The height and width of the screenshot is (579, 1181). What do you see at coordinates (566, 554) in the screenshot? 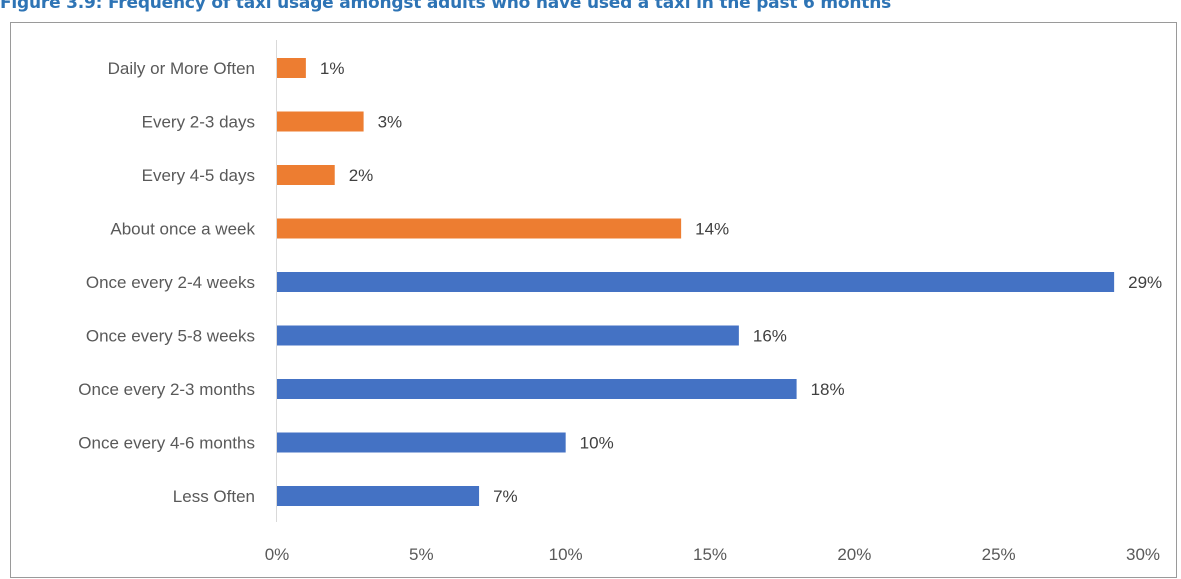
I see `x-tick-label-3: 10%` at bounding box center [566, 554].